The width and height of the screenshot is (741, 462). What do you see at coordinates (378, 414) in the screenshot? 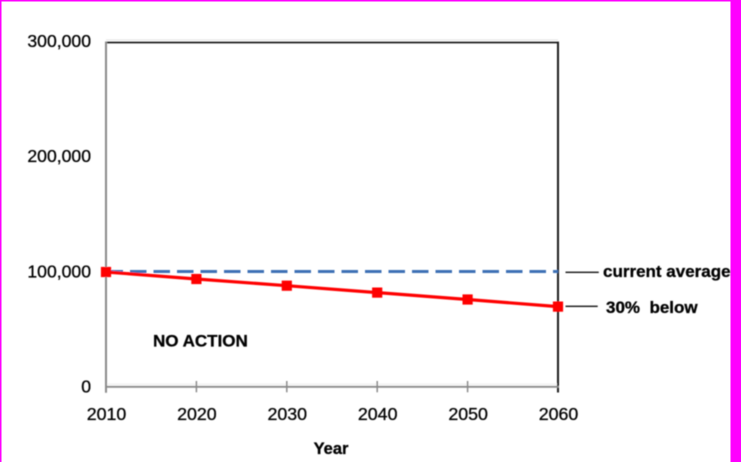
I see `svg-text: 2040` at bounding box center [378, 414].